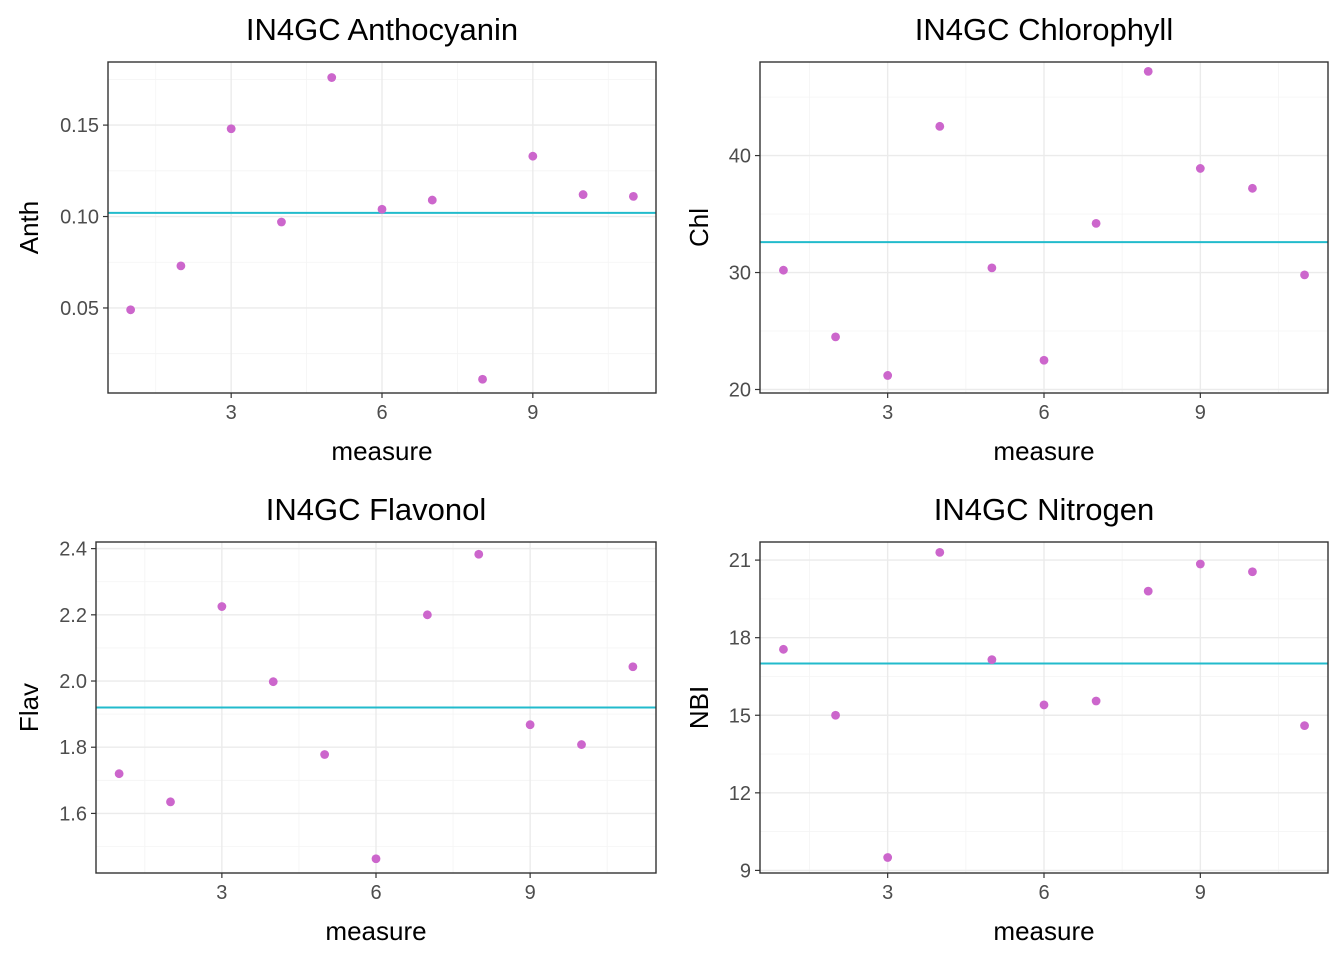 This screenshot has height=960, width=1344. What do you see at coordinates (1044, 509) in the screenshot?
I see `panel-title: IN4GC Nitrogen` at bounding box center [1044, 509].